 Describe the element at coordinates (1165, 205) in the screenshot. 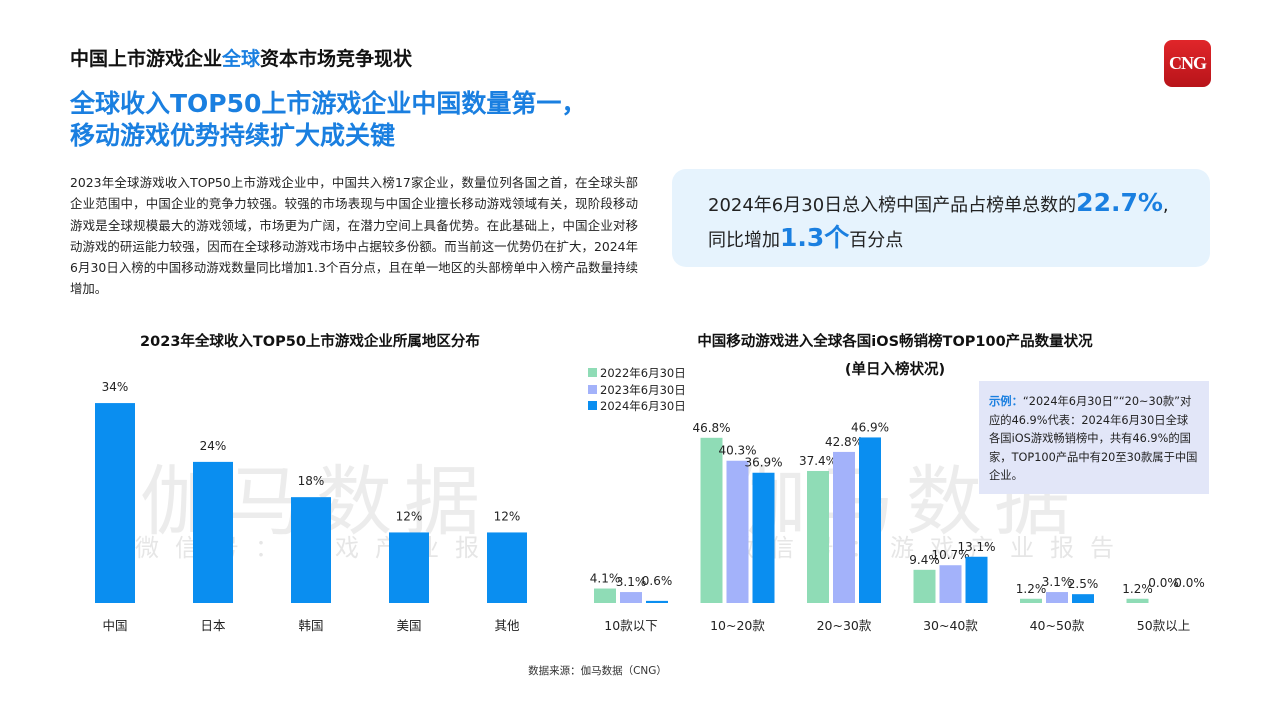

I see `callout-text: ,` at that location.